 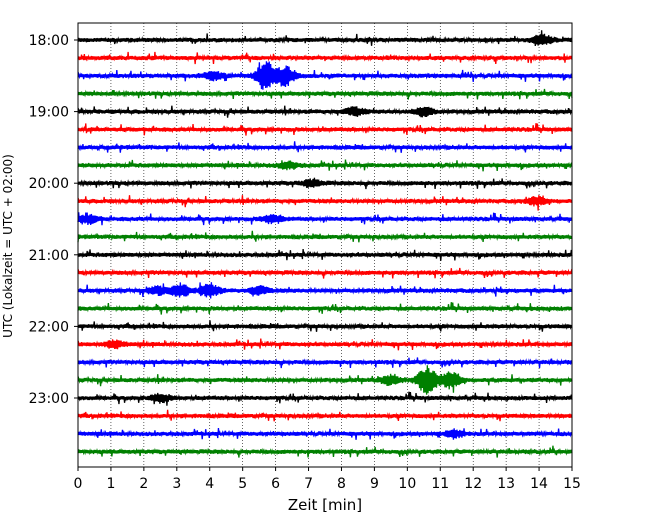 I want to click on x-tick-label-9: 9, so click(x=374, y=484).